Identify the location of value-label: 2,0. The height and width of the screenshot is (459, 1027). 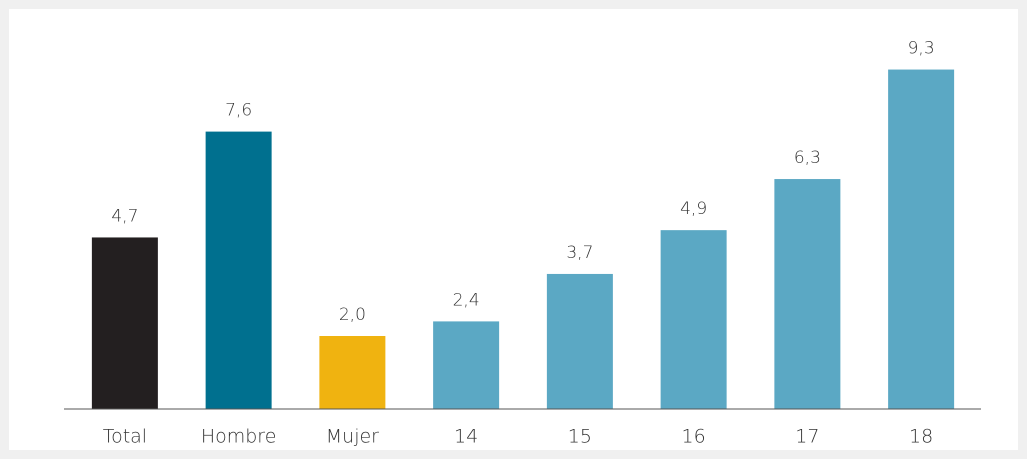
(352, 315).